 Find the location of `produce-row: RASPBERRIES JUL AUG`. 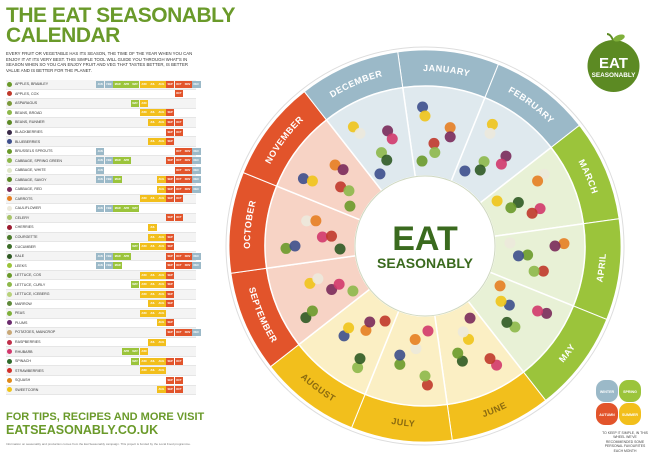

produce-row: RASPBERRIES JUL AUG is located at coordinates (101, 343).